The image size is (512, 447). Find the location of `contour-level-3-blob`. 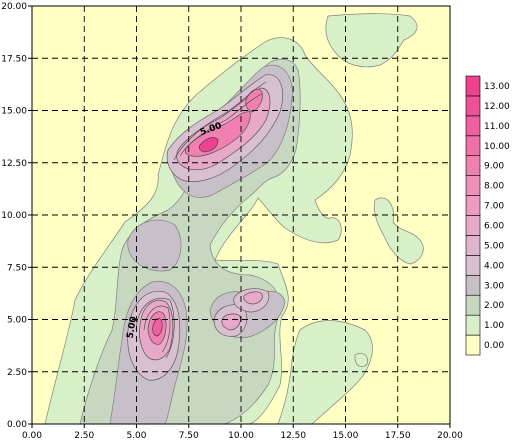

contour-level-3-blob is located at coordinates (154, 245).